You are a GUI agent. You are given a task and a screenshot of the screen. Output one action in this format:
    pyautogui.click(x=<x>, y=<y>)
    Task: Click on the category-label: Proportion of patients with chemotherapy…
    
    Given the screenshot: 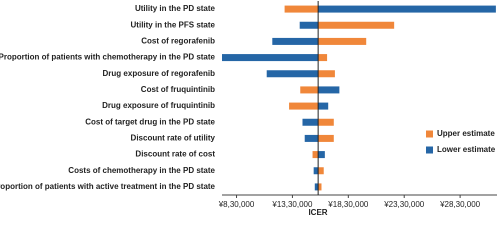 What is the action you would take?
    pyautogui.click(x=108, y=57)
    